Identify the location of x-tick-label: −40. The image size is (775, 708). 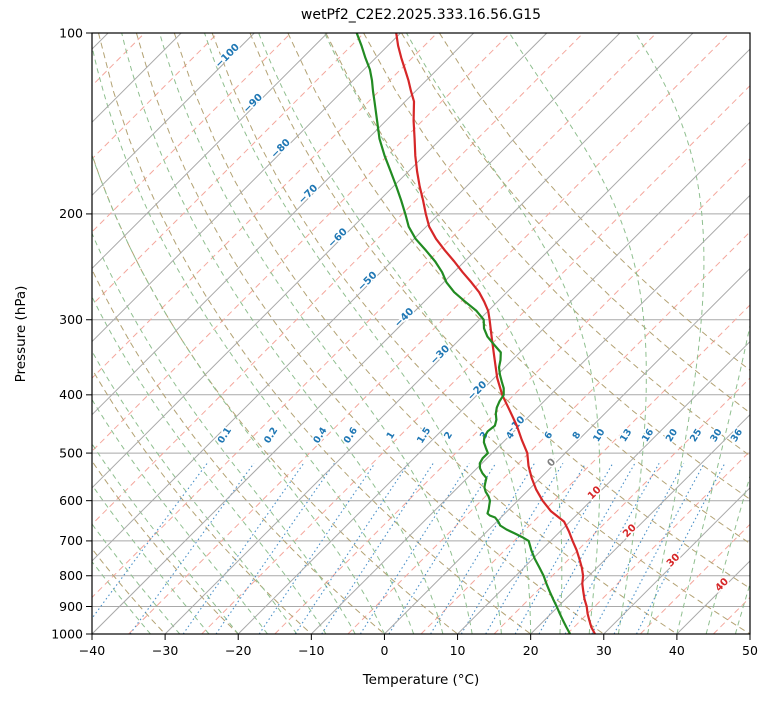
(92, 650).